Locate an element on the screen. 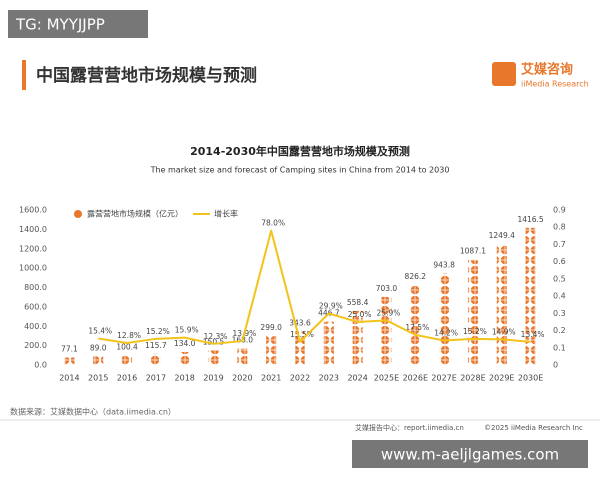 The width and height of the screenshot is (600, 480). legend-swatch is located at coordinates (78, 214).